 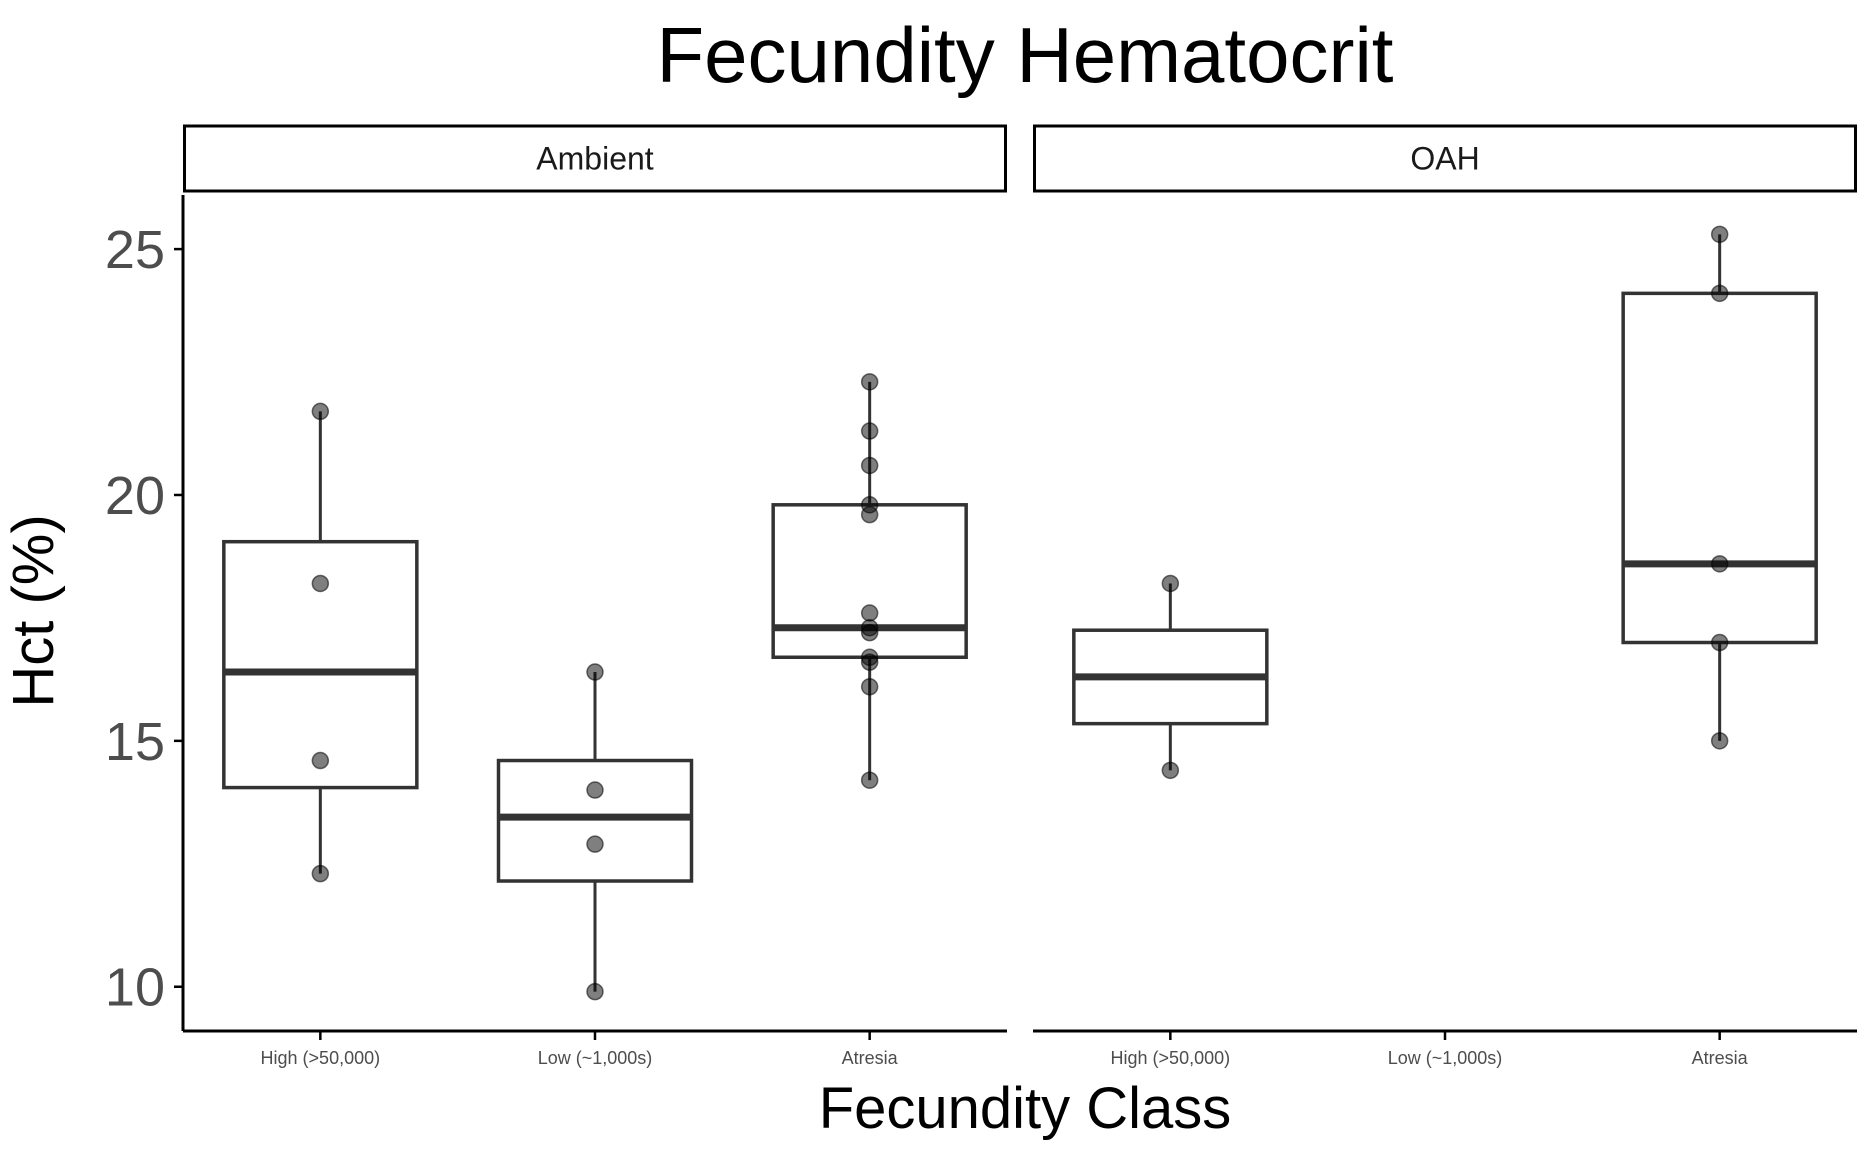 I want to click on y-tick-label: 25, so click(x=135, y=250).